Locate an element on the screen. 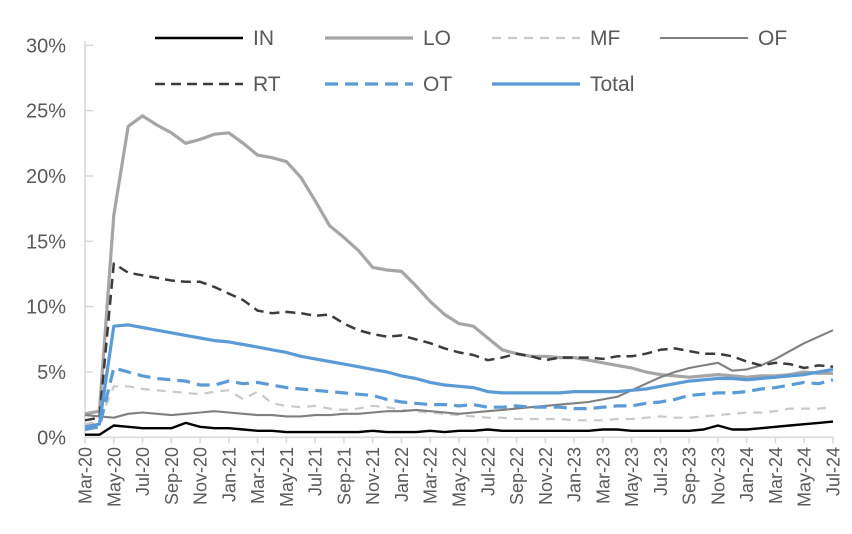 Image resolution: width=852 pixels, height=534 pixels. series-line-mf is located at coordinates (459, 405).